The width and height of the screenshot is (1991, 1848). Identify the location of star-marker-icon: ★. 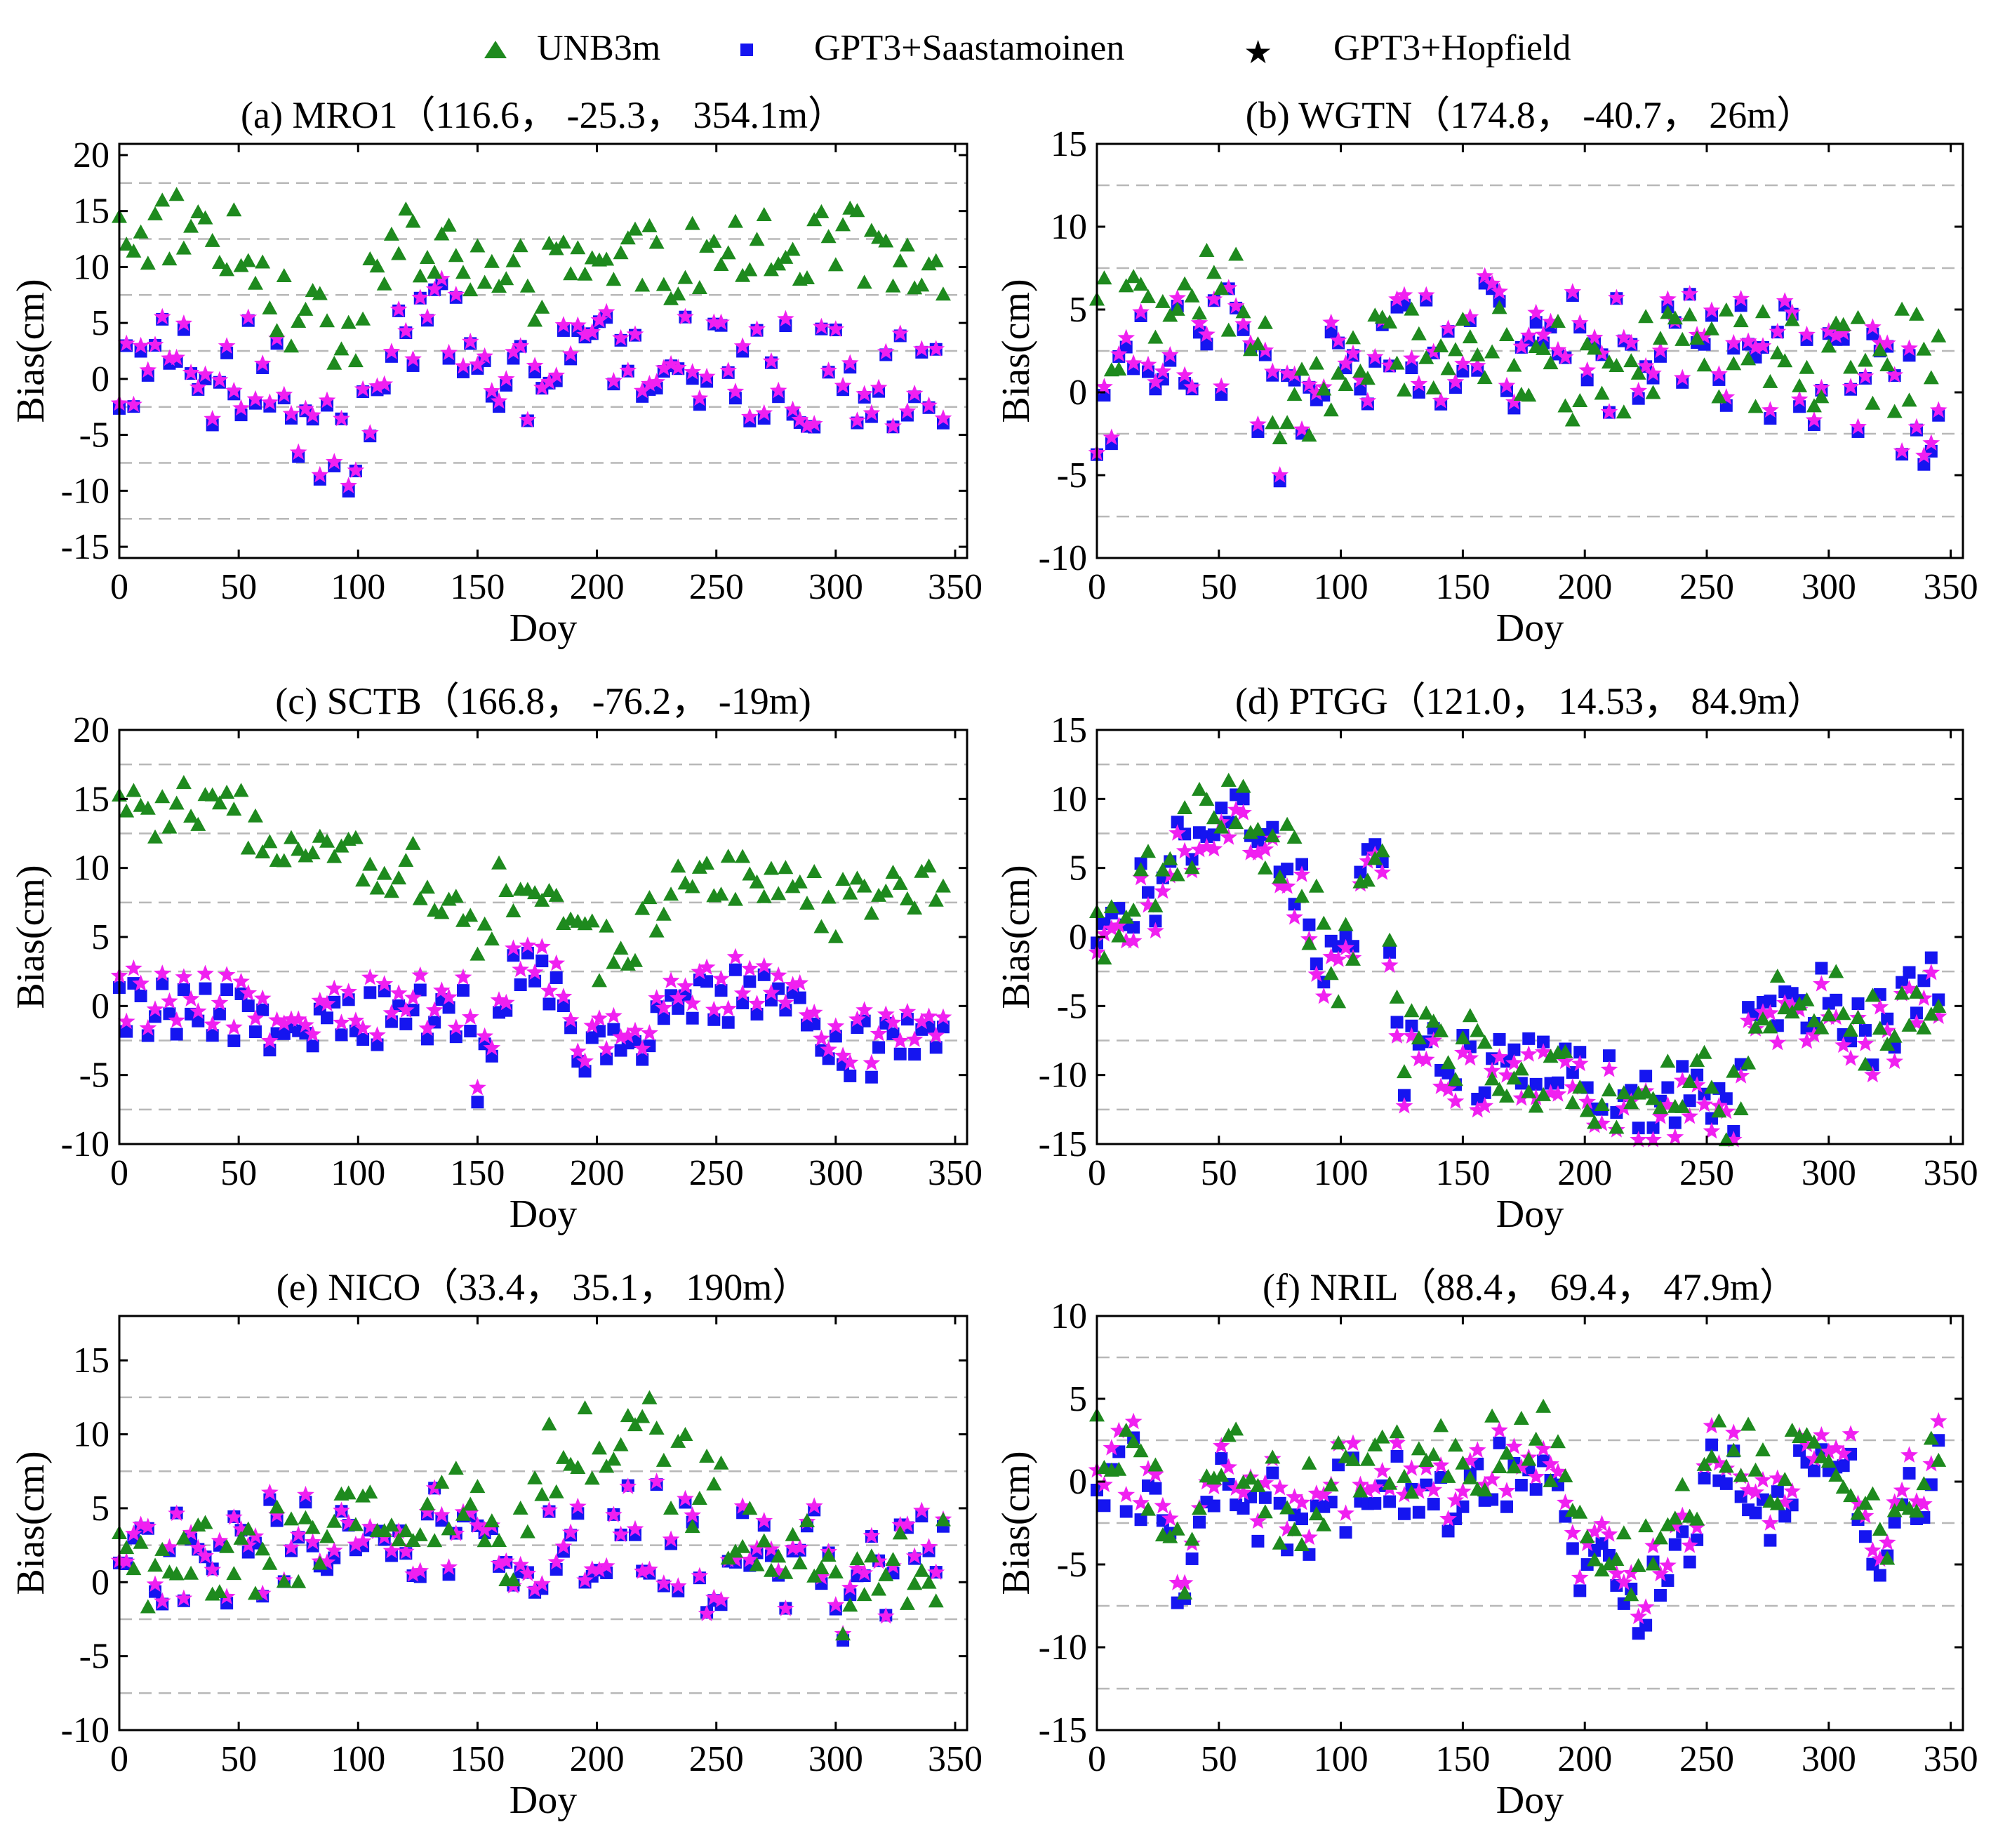
(1258, 52).